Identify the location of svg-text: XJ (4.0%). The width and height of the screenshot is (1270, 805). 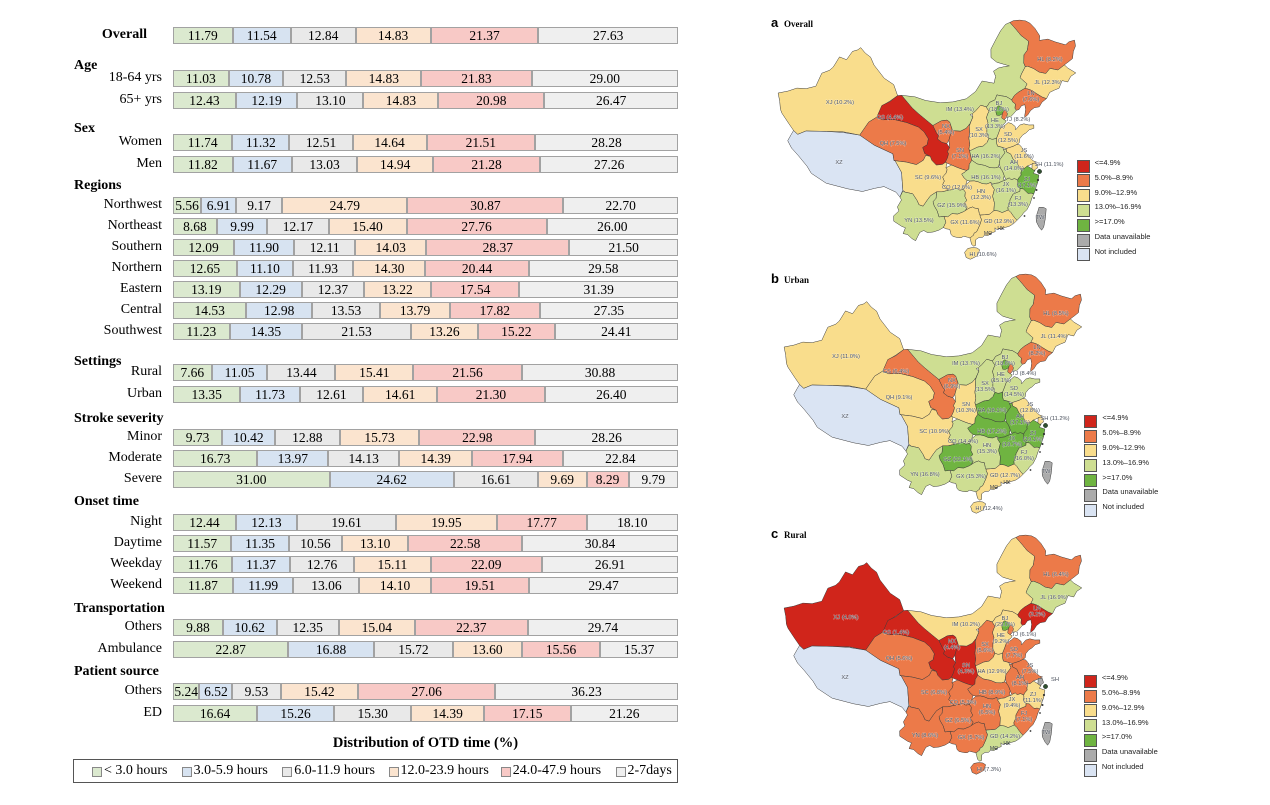
(846, 618).